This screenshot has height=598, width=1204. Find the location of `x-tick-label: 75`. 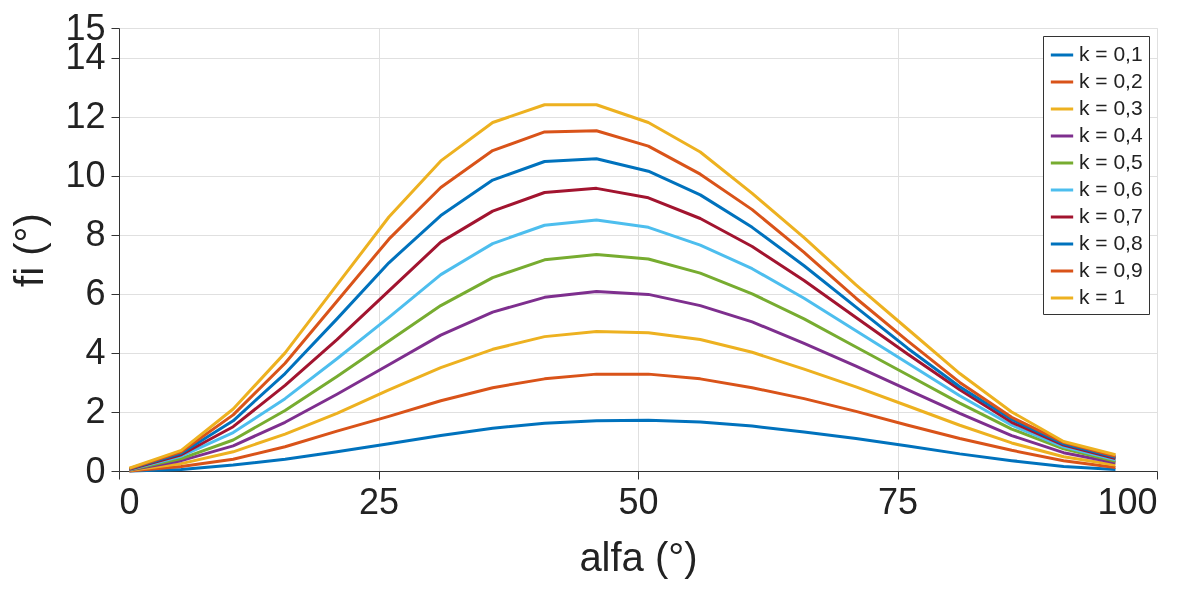

x-tick-label: 75 is located at coordinates (898, 501).